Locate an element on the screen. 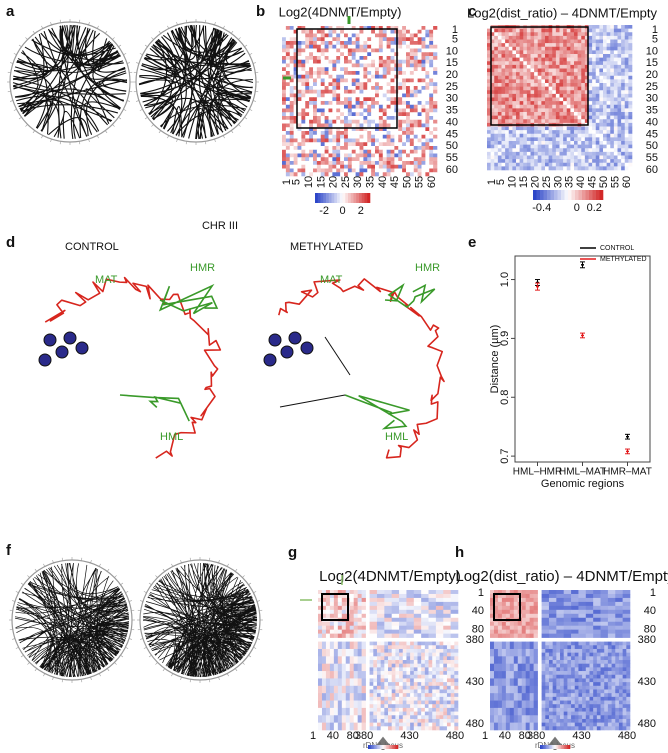 The image size is (668, 753). colorbar-cell is located at coordinates (591, 195).